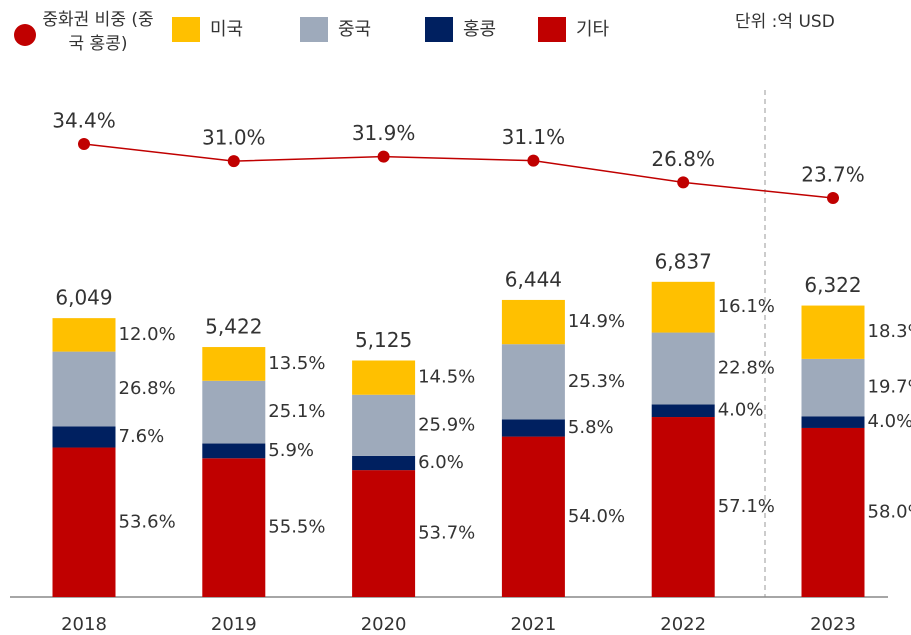 The height and width of the screenshot is (635, 911). What do you see at coordinates (234, 138) in the screenshot?
I see `share-label: 31.0%` at bounding box center [234, 138].